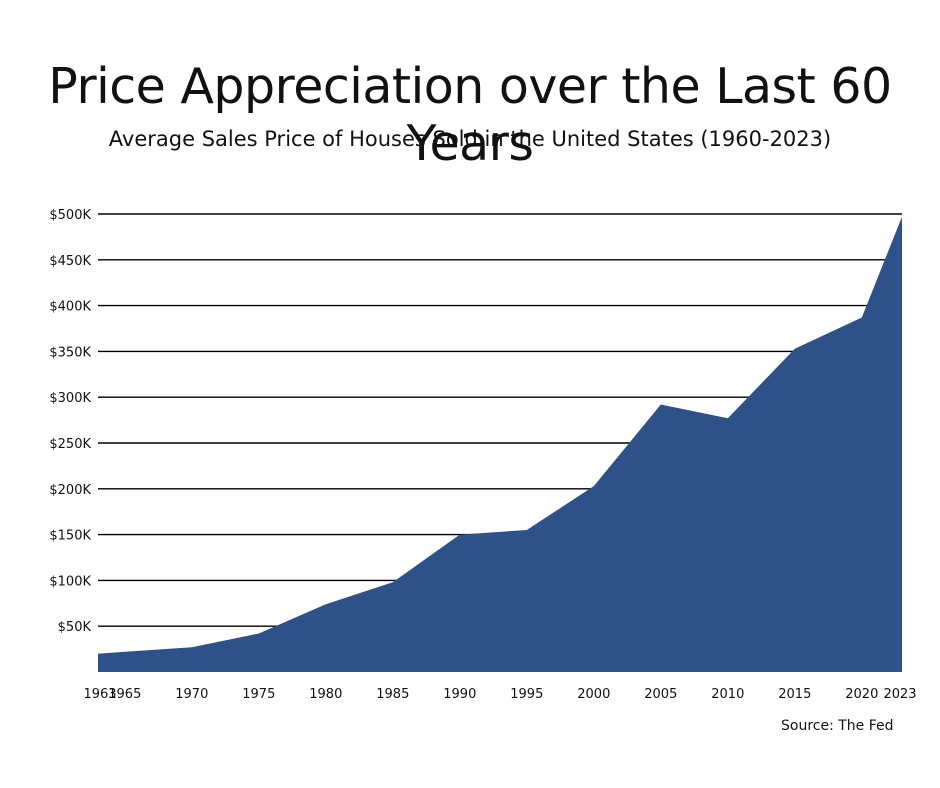  What do you see at coordinates (70, 490) in the screenshot?
I see `y-tick-label: $200K` at bounding box center [70, 490].